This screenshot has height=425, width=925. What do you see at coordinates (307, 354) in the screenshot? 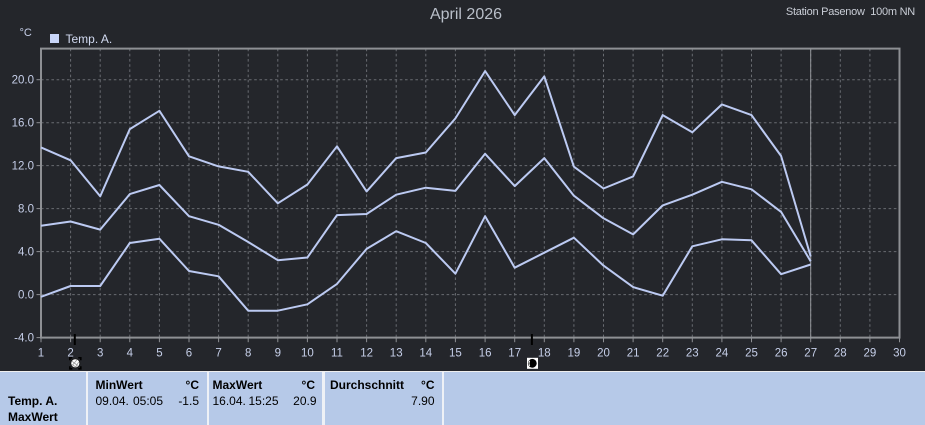
I see `svg-text: 10` at bounding box center [307, 354].